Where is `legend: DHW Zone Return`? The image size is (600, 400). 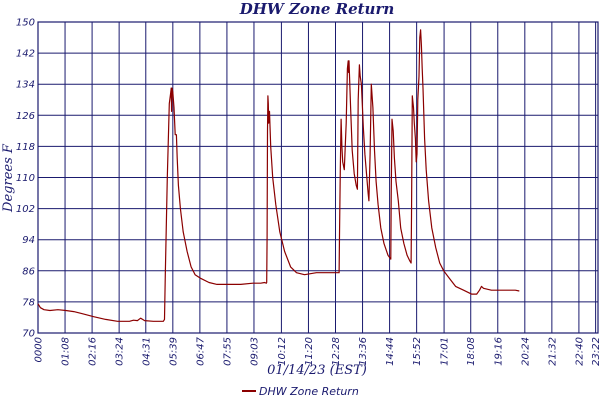 legend: DHW Zone Return is located at coordinates (300, 391).